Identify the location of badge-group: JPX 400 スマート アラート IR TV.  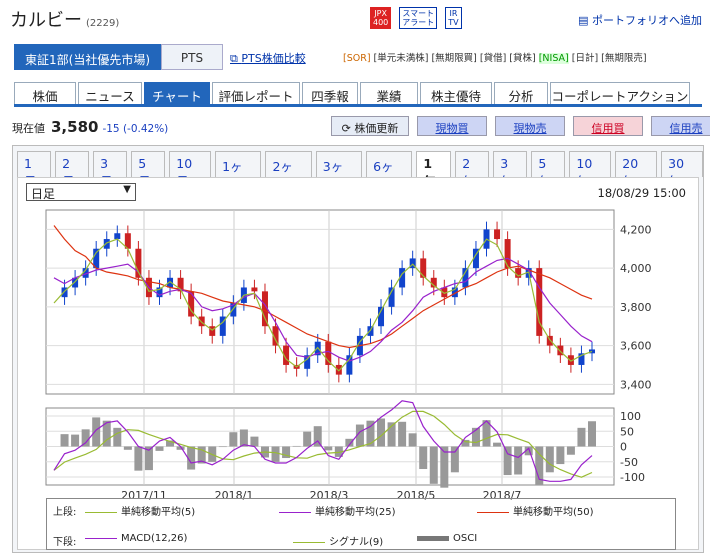
(416, 18).